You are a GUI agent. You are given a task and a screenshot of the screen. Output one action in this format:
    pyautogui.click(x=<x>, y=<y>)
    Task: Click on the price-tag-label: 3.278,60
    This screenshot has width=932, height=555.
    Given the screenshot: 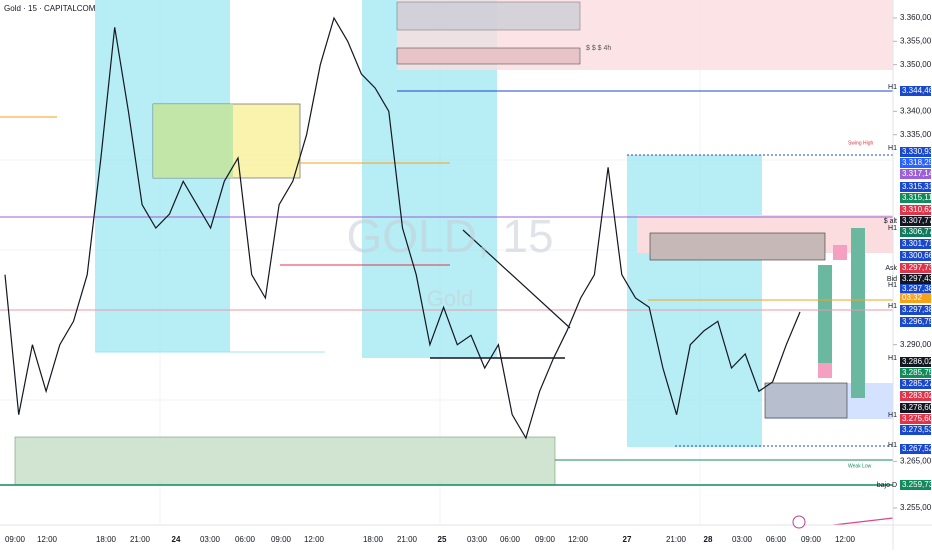 What is the action you would take?
    pyautogui.click(x=917, y=407)
    